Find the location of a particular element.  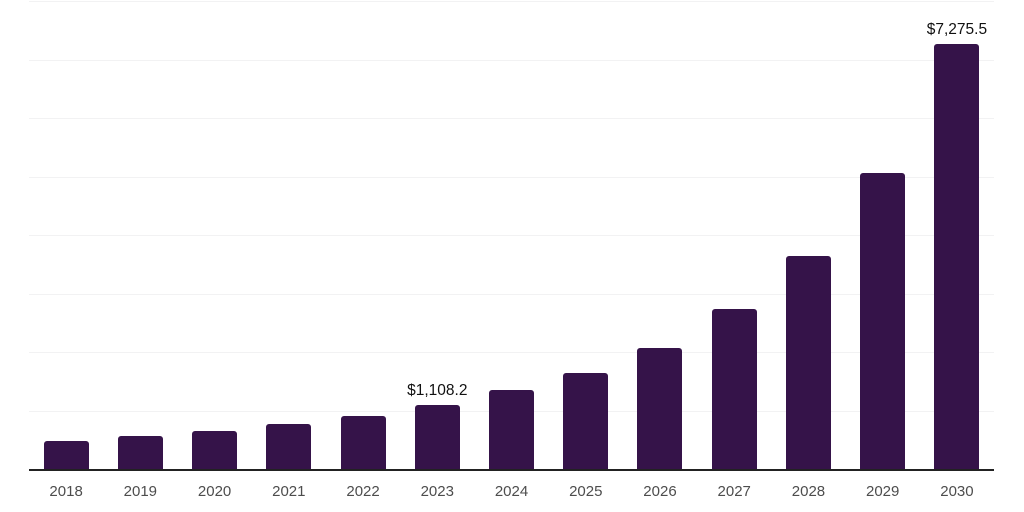

x-tick-2019: 2019 is located at coordinates (140, 491).